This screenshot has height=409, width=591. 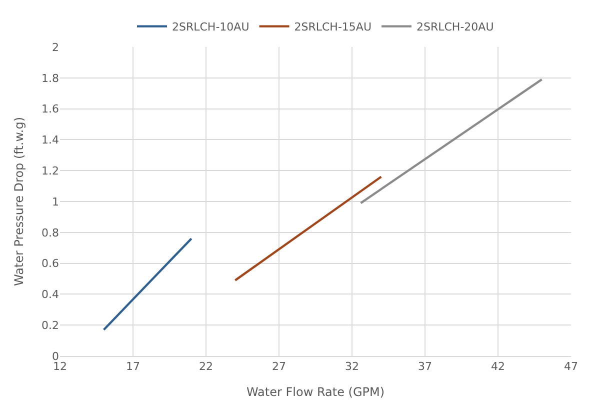 I want to click on y-tick-label: 1.6, so click(x=50, y=109).